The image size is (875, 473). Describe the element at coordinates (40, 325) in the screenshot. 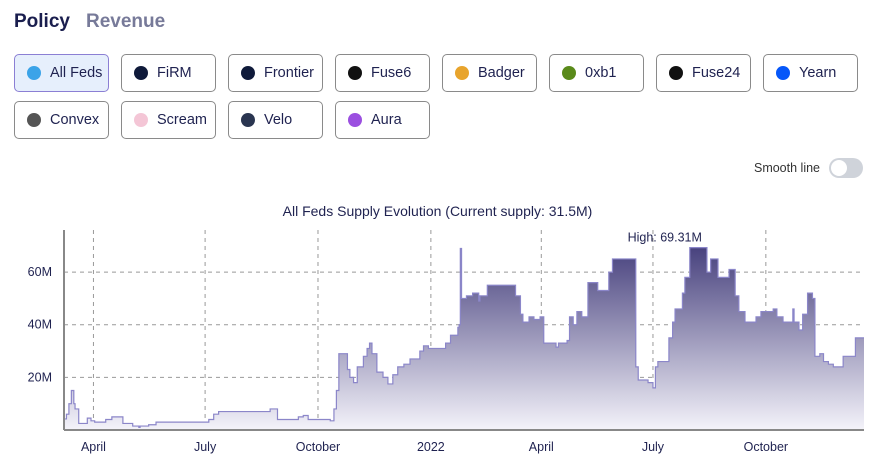

I see `y-tick-label: 40M` at that location.